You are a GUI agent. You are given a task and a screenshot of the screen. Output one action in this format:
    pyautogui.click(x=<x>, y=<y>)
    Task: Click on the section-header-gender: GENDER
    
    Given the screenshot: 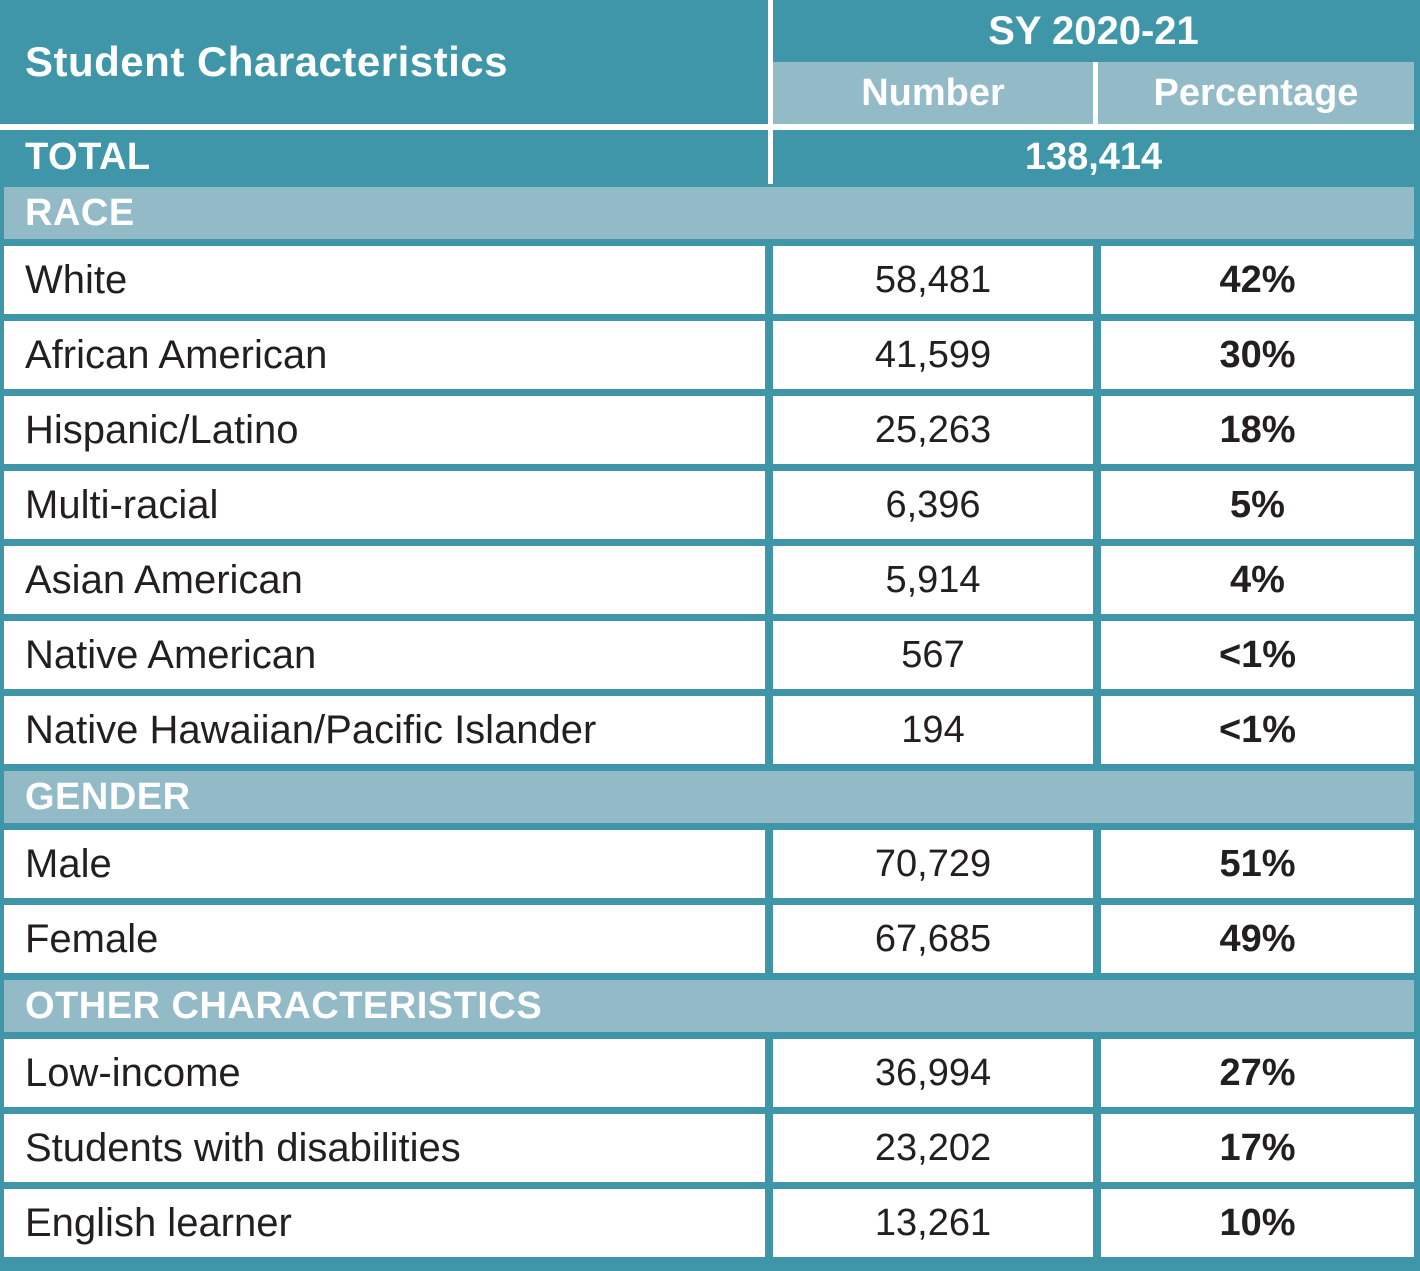 What is the action you would take?
    pyautogui.click(x=709, y=797)
    